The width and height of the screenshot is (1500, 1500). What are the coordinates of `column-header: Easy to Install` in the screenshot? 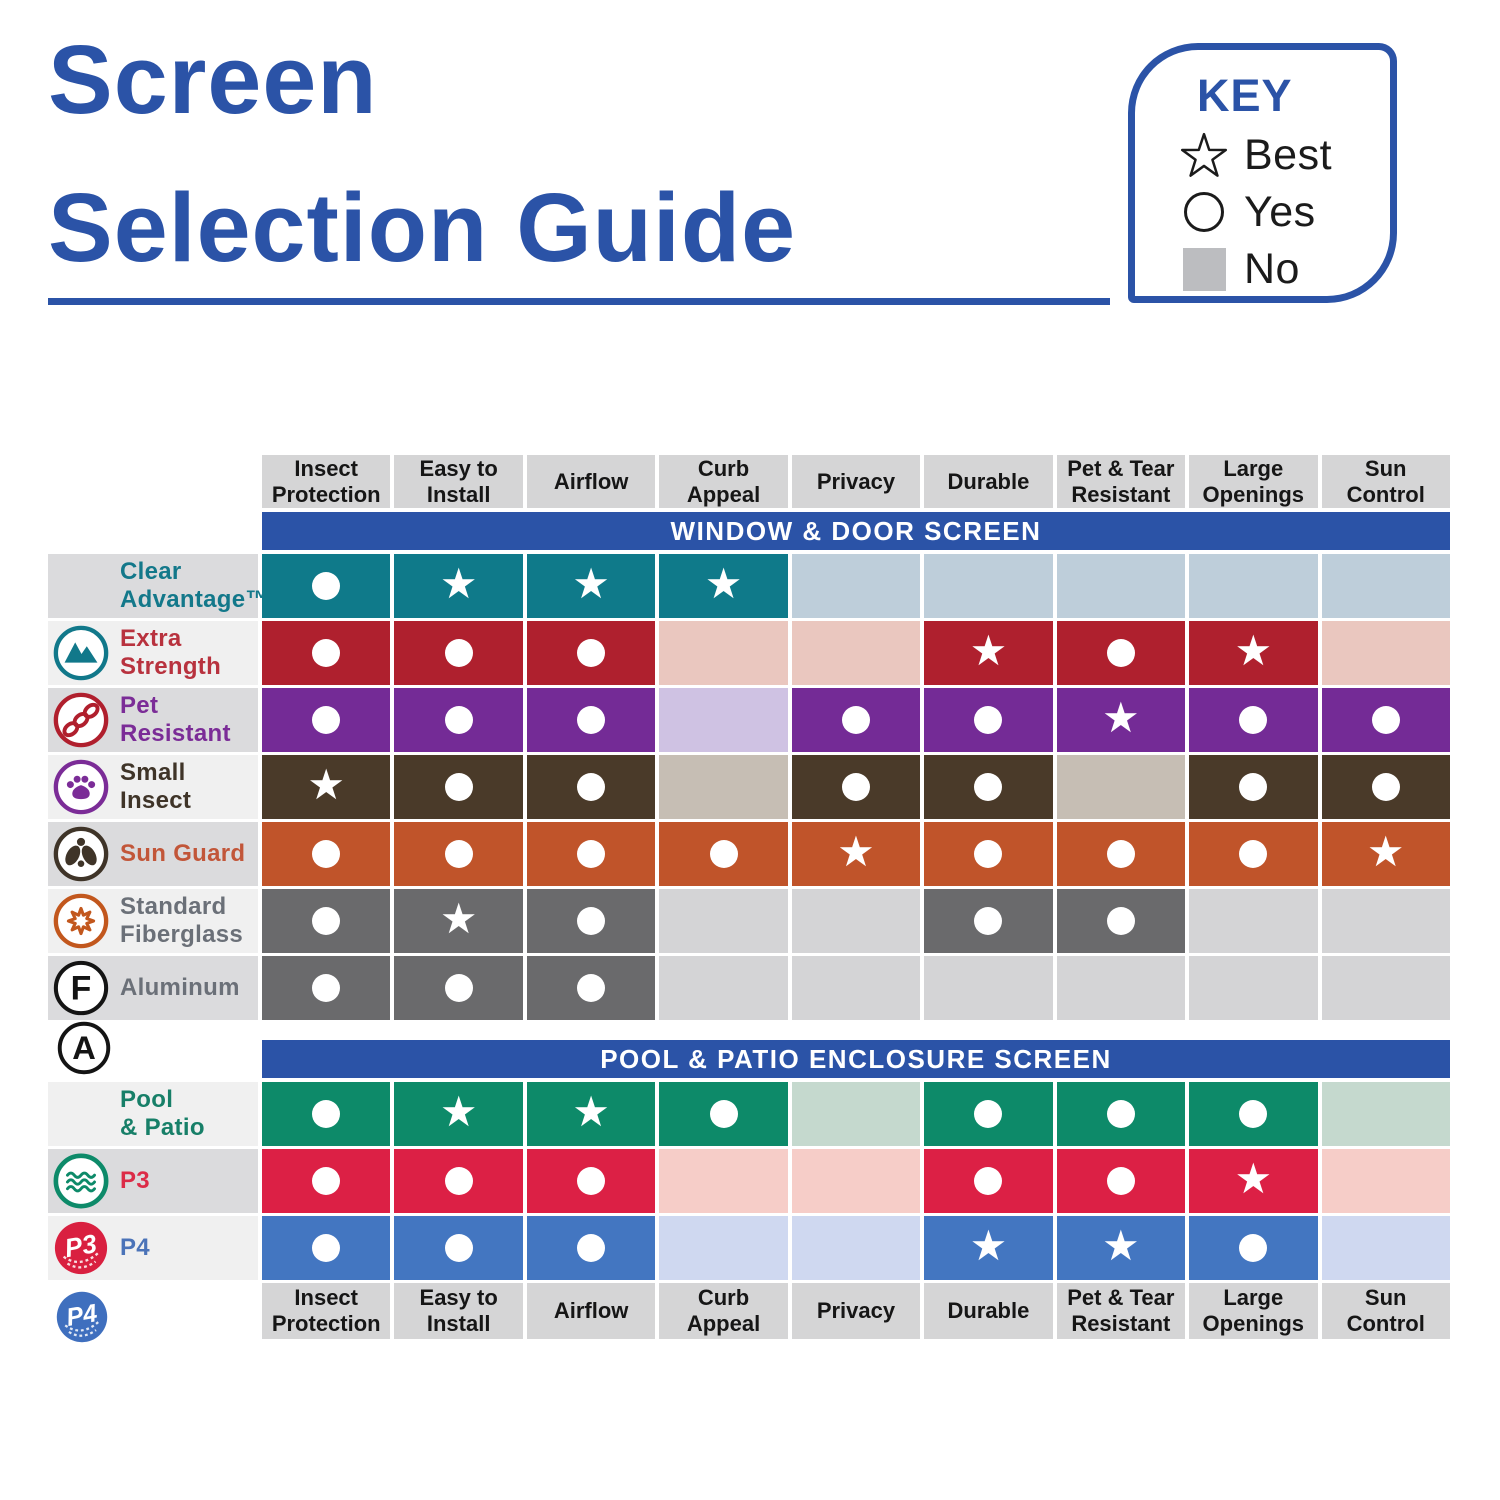 It's located at (458, 1311).